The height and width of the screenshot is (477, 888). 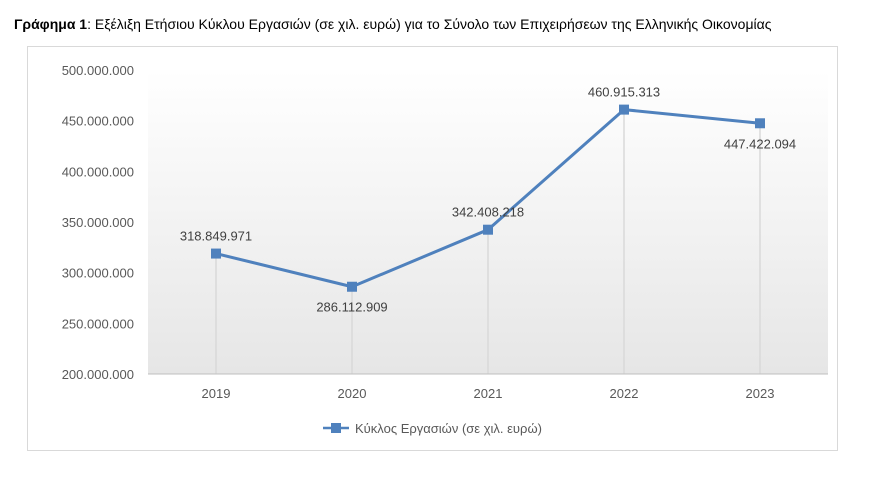 What do you see at coordinates (488, 212) in the screenshot?
I see `data-label: 342.408.218` at bounding box center [488, 212].